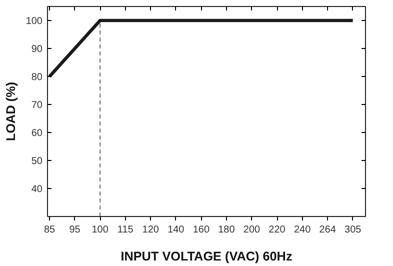 The height and width of the screenshot is (266, 393). Describe the element at coordinates (37, 189) in the screenshot. I see `y-tick-label: 40` at that location.